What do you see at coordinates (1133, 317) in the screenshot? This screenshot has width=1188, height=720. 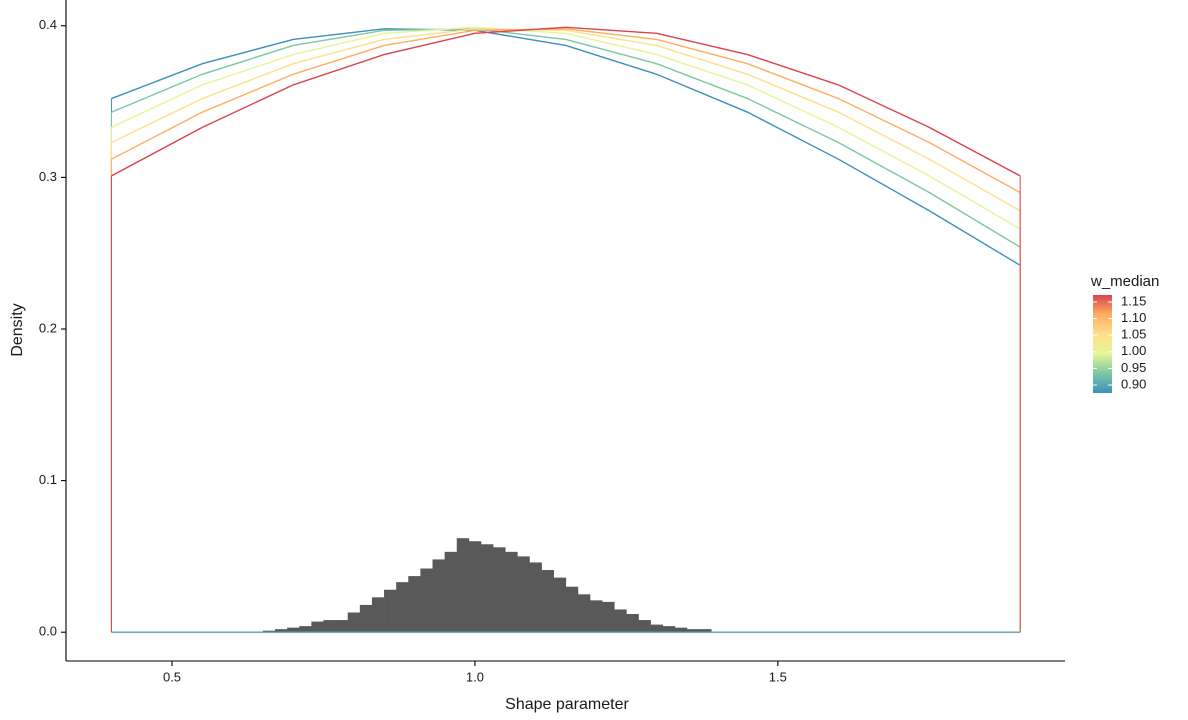 I see `colorbar-label: 1.10` at bounding box center [1133, 317].